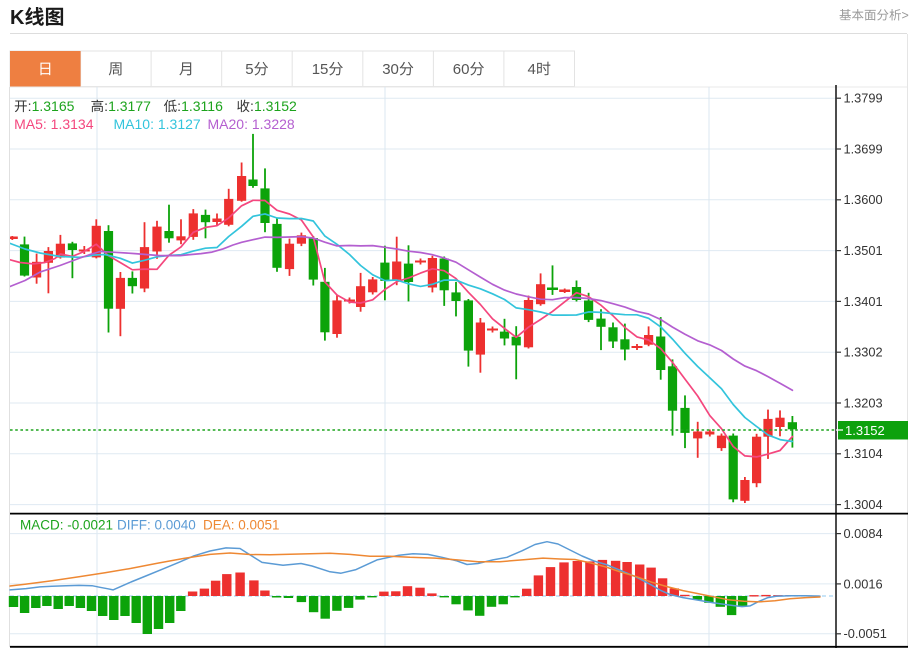 This screenshot has height=654, width=914. I want to click on svg-text: 1.3699, so click(863, 148).